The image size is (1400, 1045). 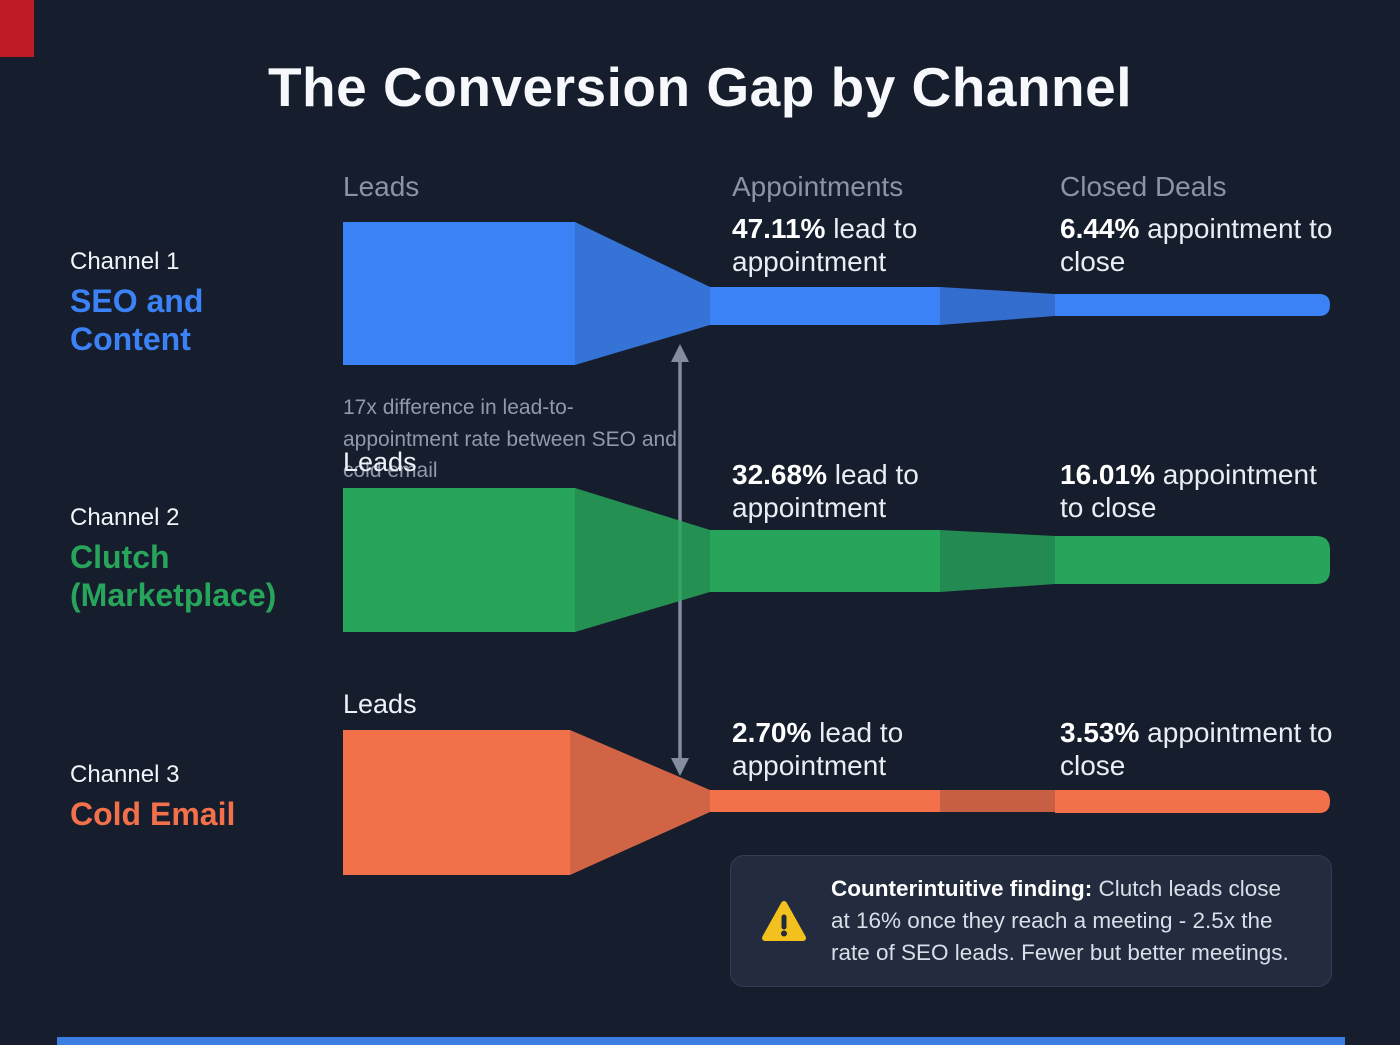 What do you see at coordinates (459, 293) in the screenshot?
I see `ch1-leads-segment` at bounding box center [459, 293].